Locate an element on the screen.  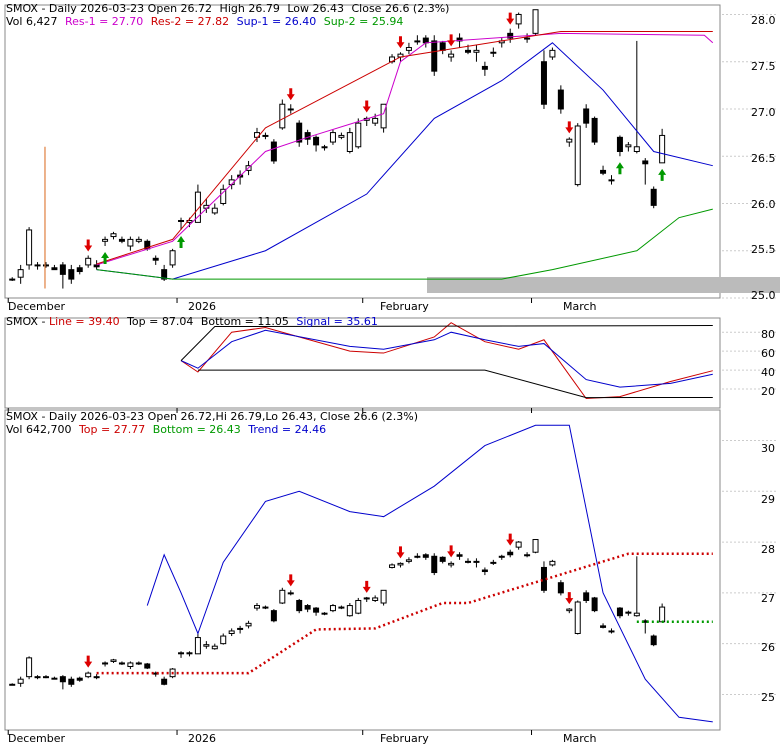
p1-title-symbol: SMOX - Daily 2026-03-23 Open 26.72 is located at coordinates (109, 8).